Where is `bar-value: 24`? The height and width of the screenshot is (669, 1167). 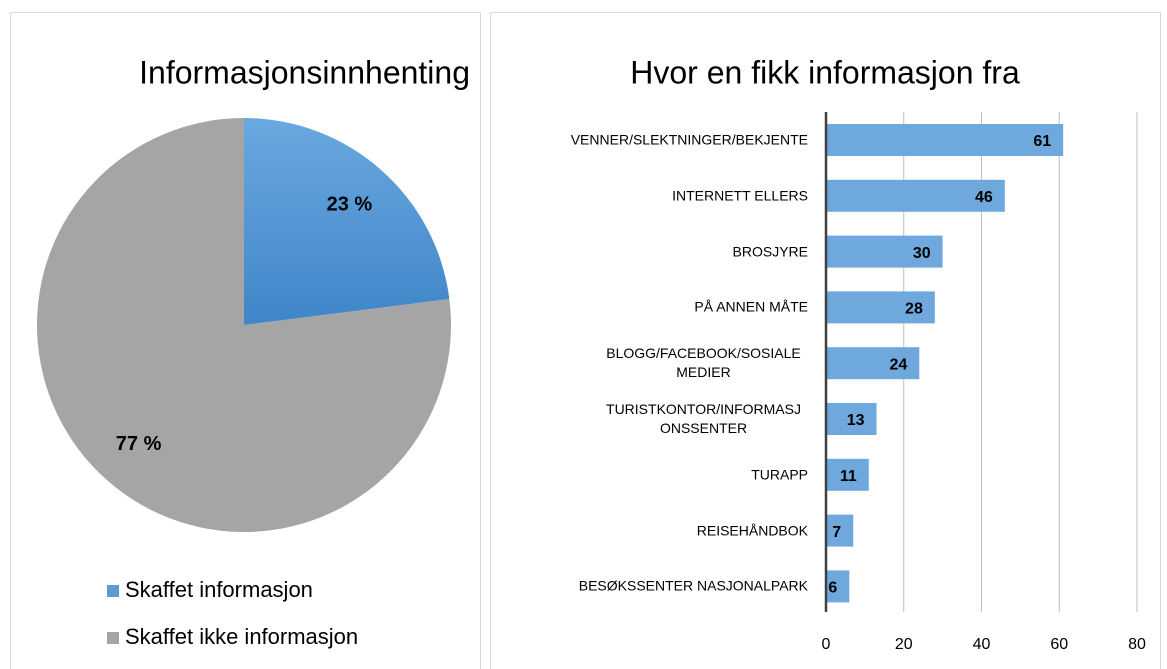 bar-value: 24 is located at coordinates (899, 364).